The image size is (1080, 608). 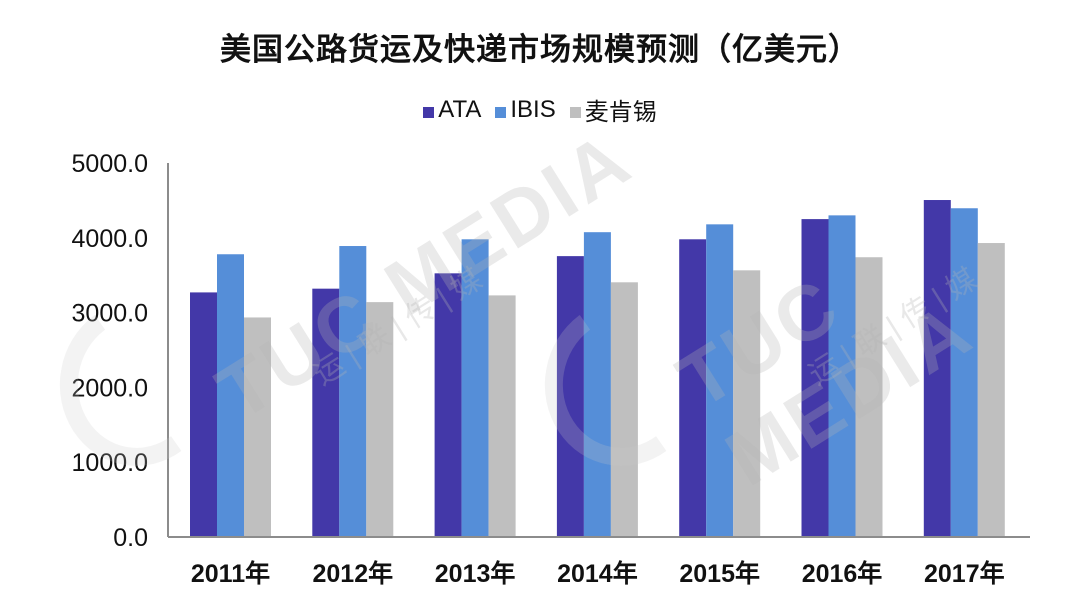 I want to click on bar-麦肯锡-2014年, so click(x=624, y=409).